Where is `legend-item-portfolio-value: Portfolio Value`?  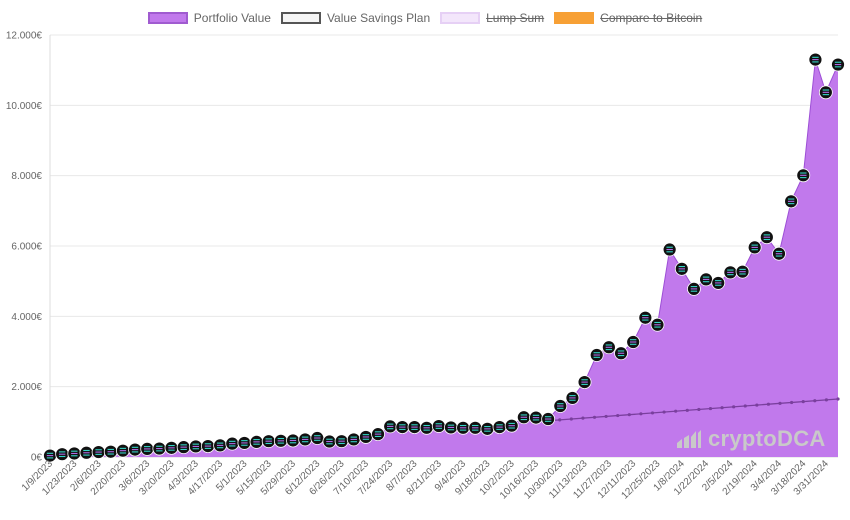
legend-item-portfolio-value: Portfolio Value is located at coordinates (209, 18).